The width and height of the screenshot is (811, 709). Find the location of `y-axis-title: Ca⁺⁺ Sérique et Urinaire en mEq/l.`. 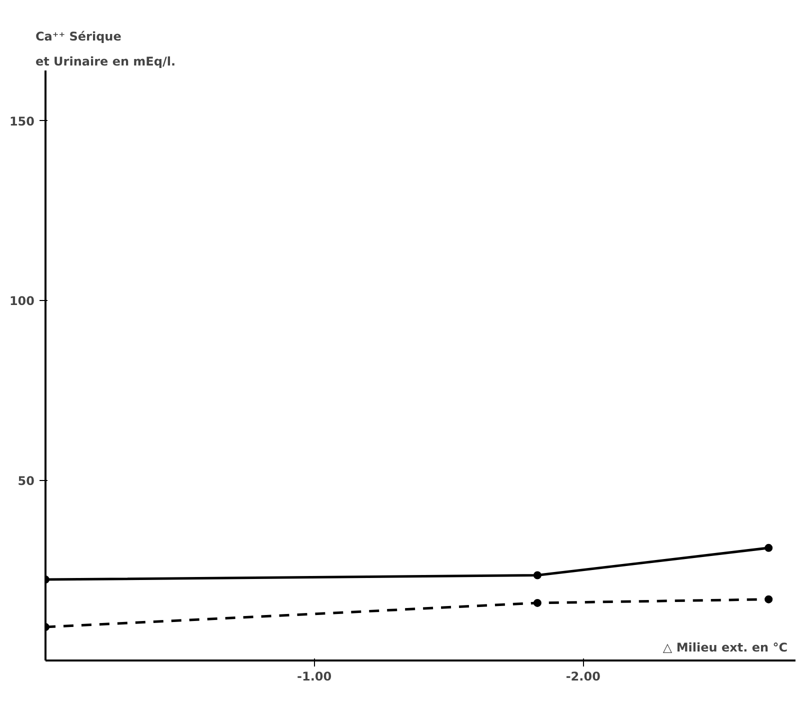

y-axis-title: Ca⁺⁺ Sérique et Urinaire en mEq/l. is located at coordinates (106, 48).